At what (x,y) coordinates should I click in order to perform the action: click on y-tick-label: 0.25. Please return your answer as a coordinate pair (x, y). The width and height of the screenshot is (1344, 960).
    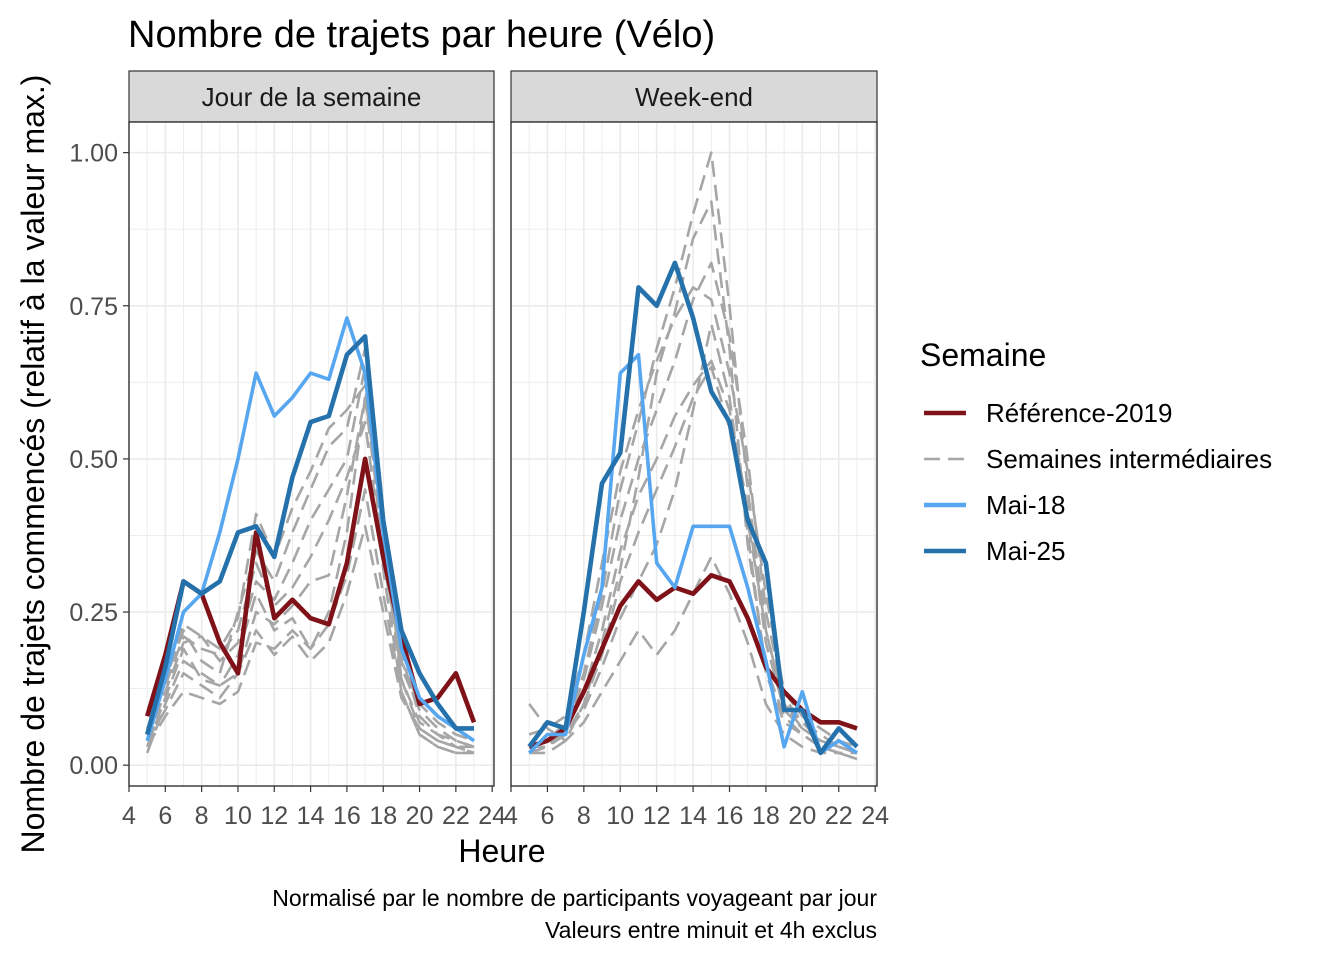
    Looking at the image, I should click on (93, 613).